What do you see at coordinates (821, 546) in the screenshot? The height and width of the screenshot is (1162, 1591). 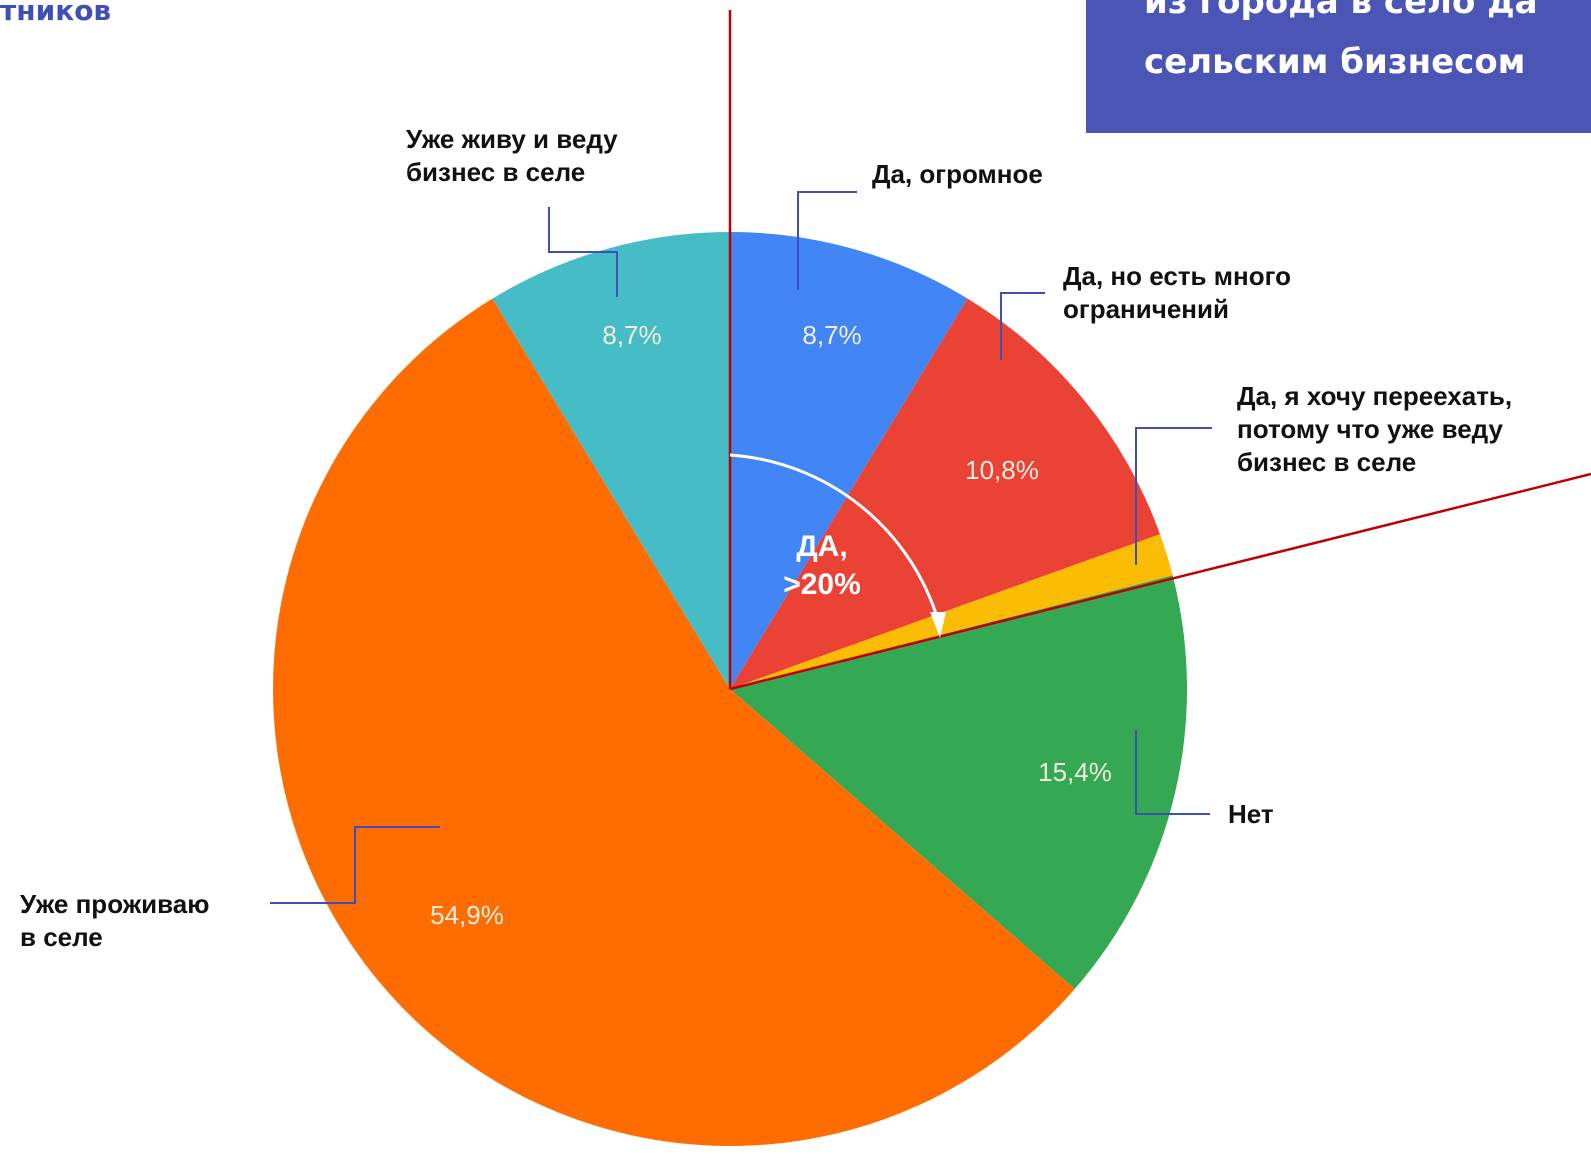 I see `annotation: ДА,` at bounding box center [821, 546].